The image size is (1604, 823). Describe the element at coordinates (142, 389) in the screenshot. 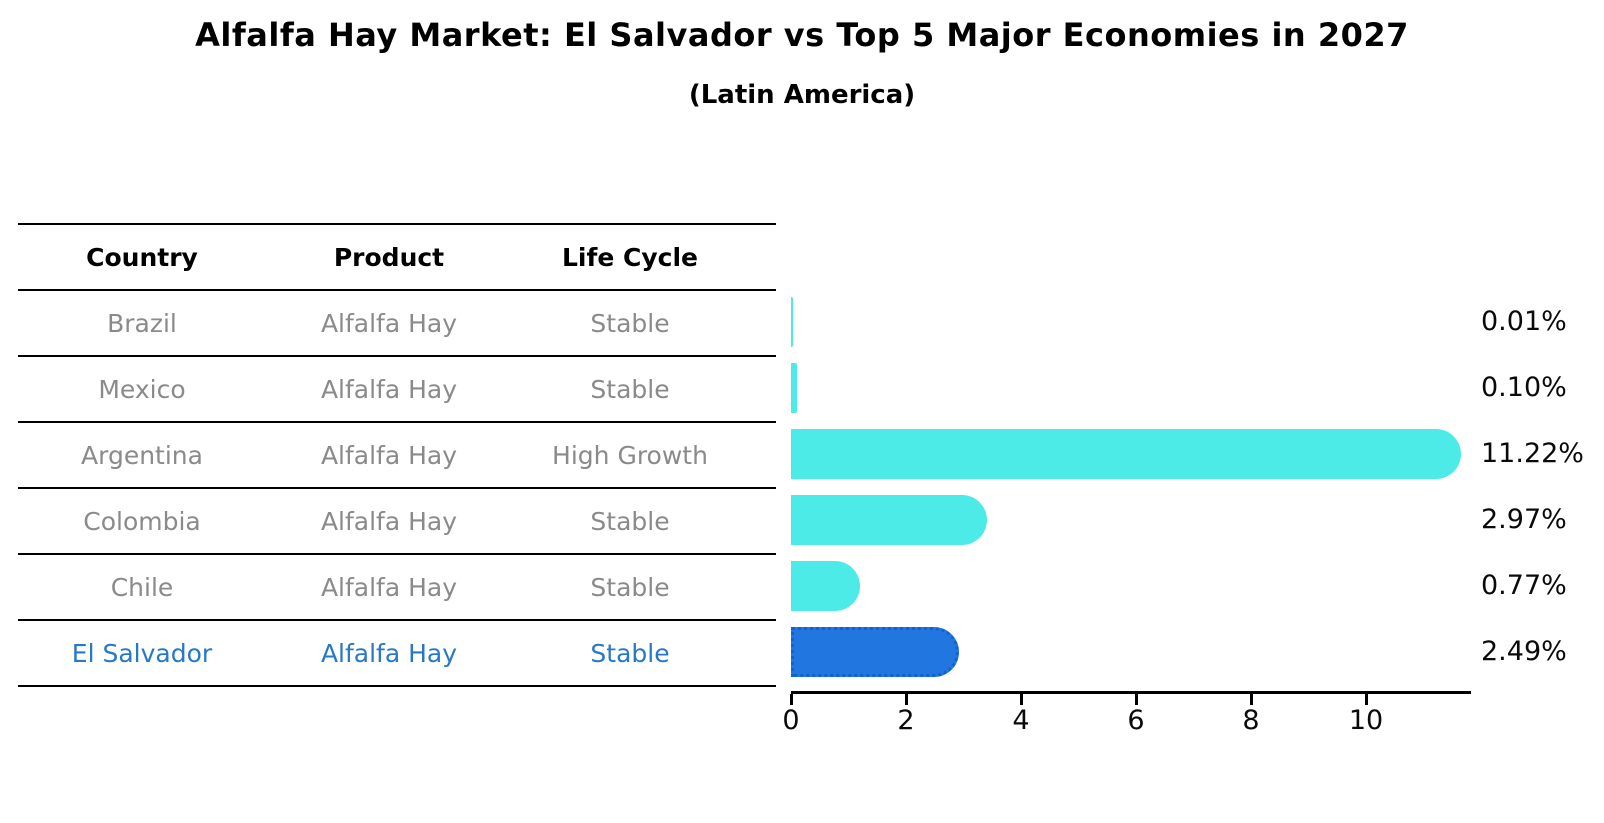

I see `cell-country: Mexico` at that location.